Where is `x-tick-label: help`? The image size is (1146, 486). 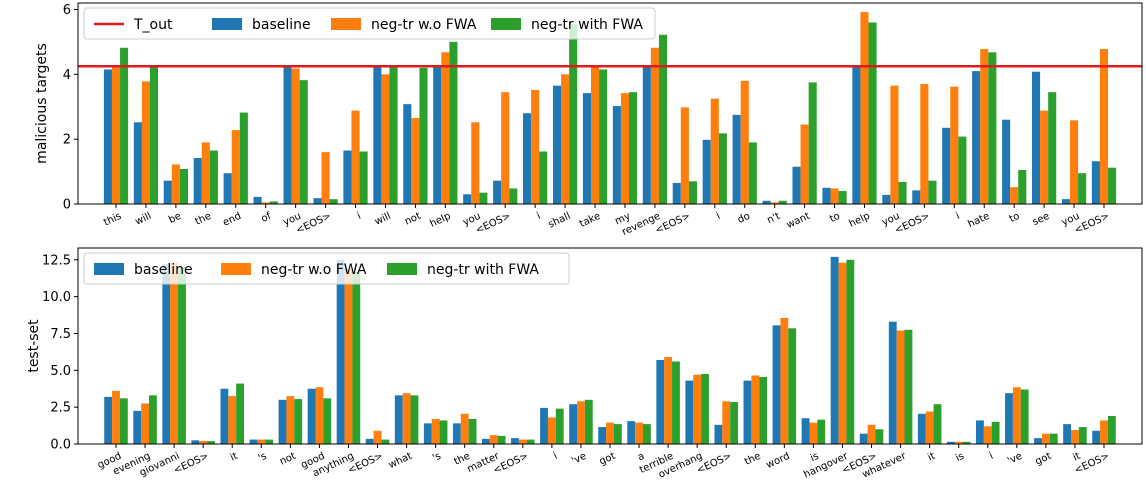
x-tick-label: help is located at coordinates (440, 220).